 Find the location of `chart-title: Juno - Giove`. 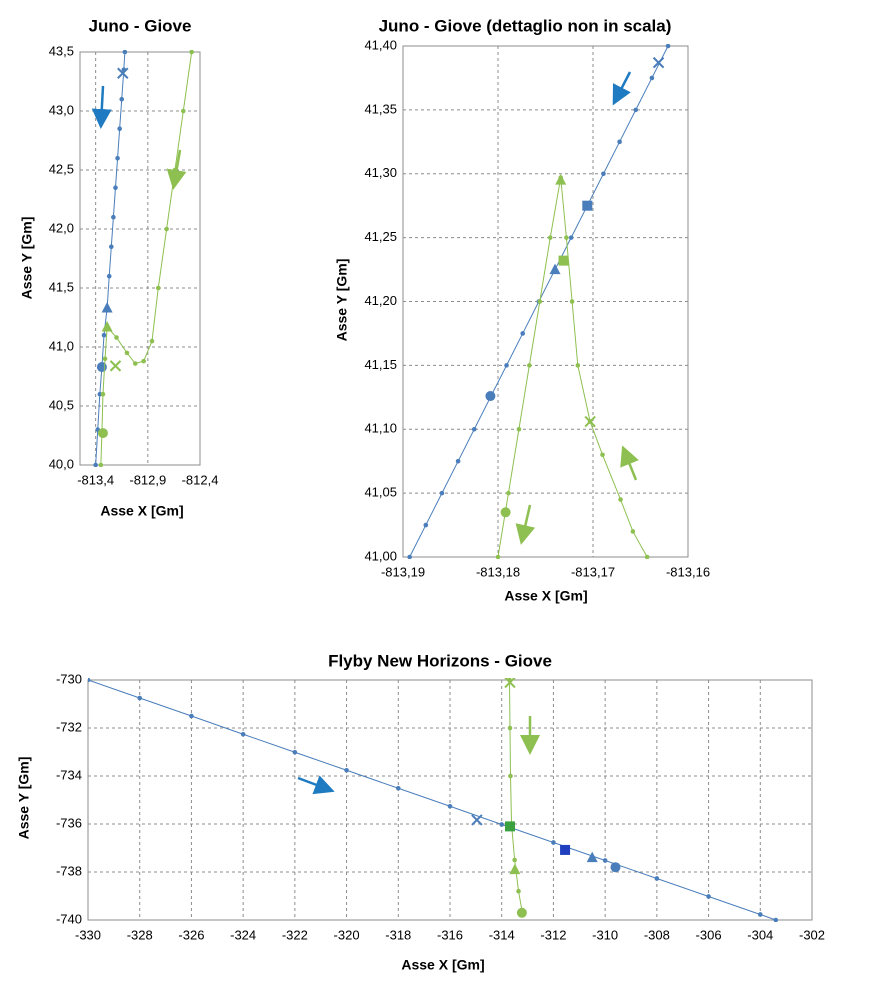

chart-title: Juno - Giove is located at coordinates (140, 25).